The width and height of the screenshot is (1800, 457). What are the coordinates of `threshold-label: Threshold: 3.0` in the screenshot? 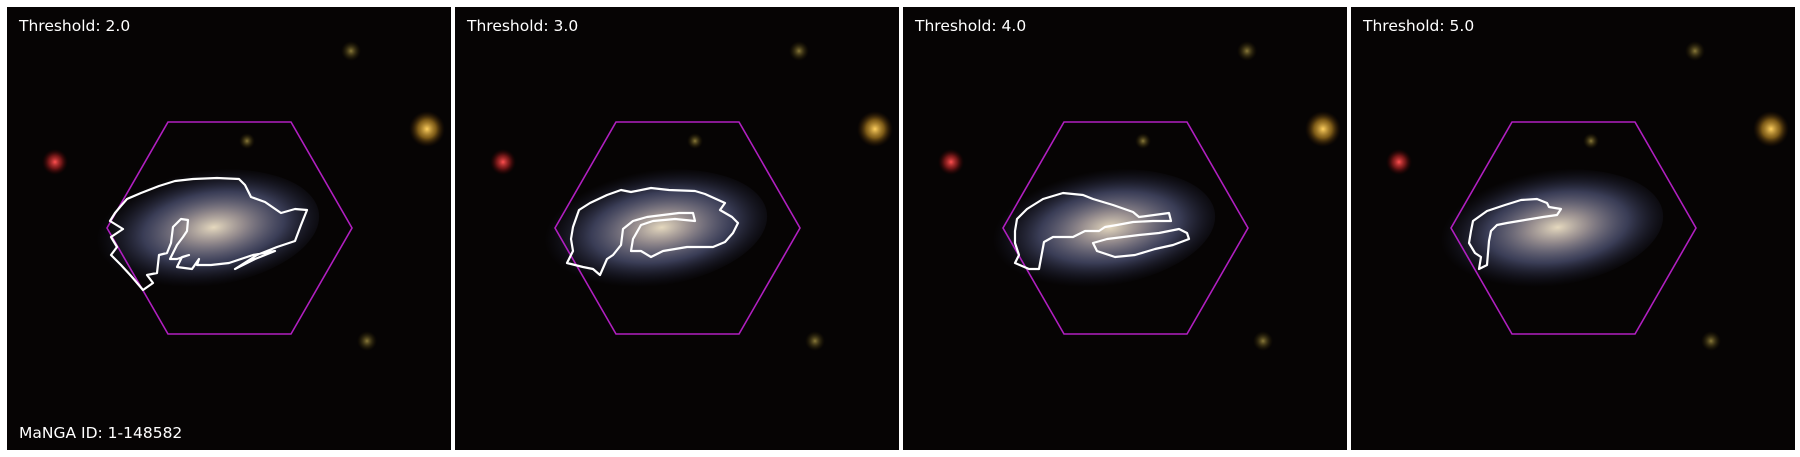 It's located at (523, 26).